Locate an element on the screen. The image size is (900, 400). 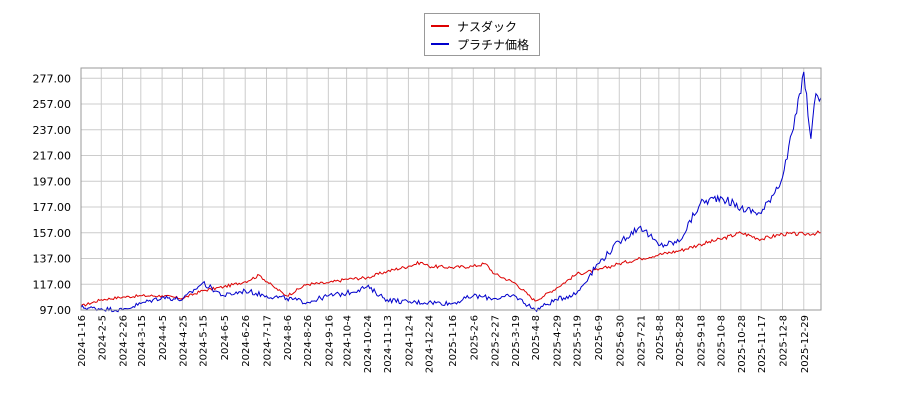
y-tick-label: 97.00 is located at coordinates (56, 310).